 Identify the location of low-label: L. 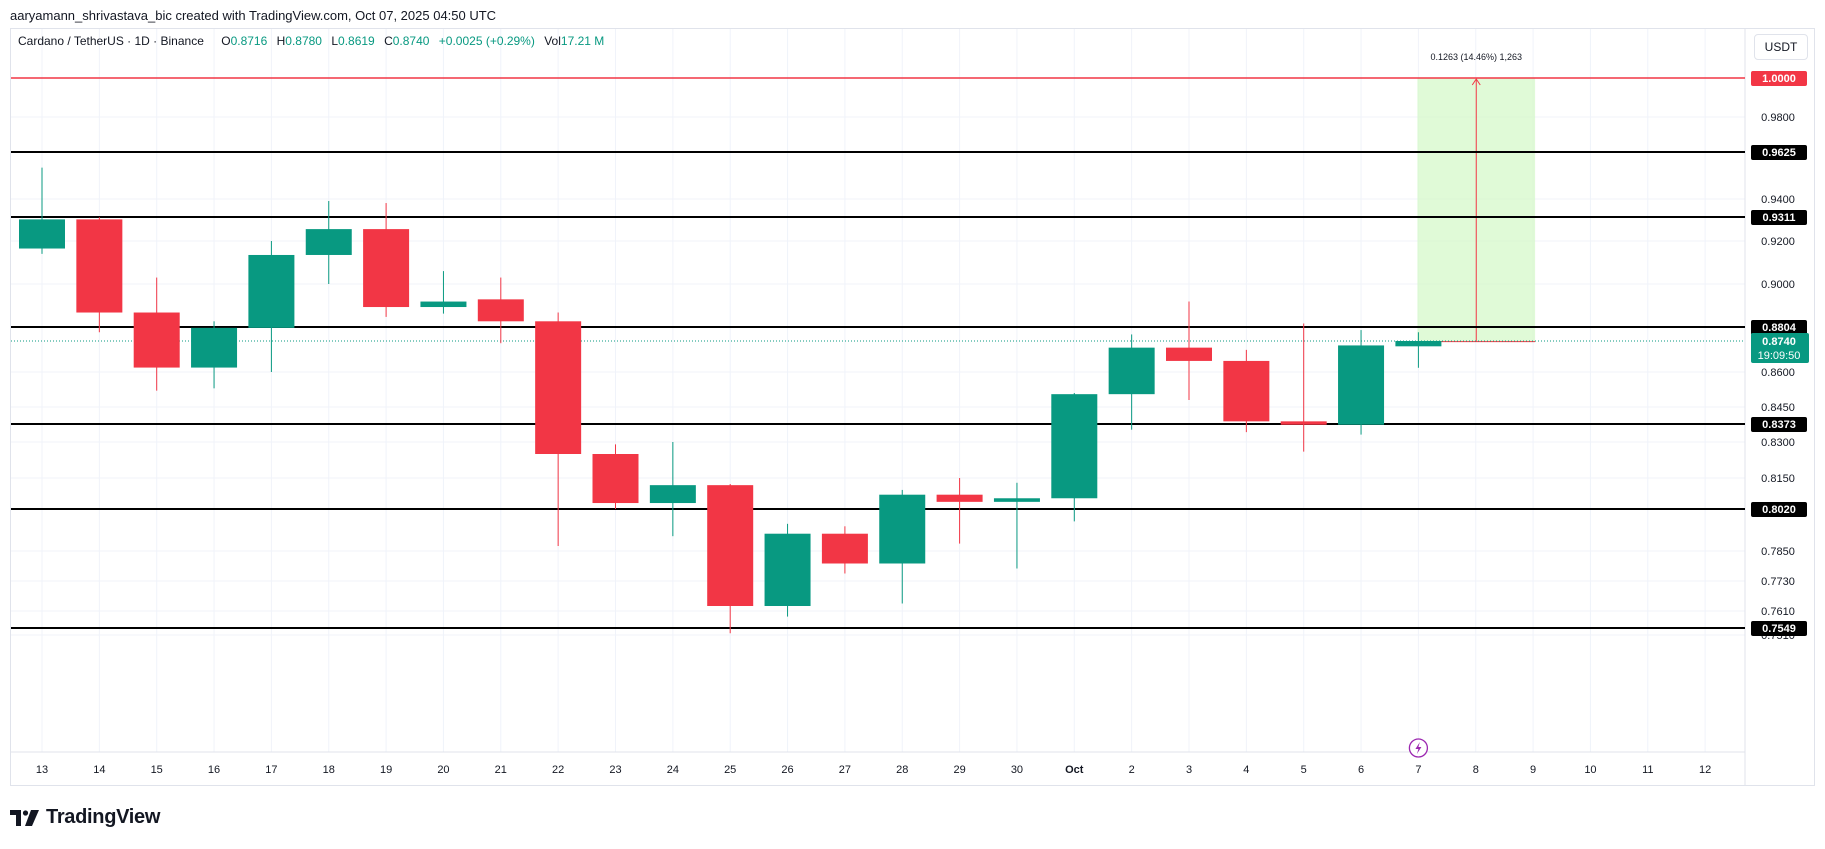
(335, 41).